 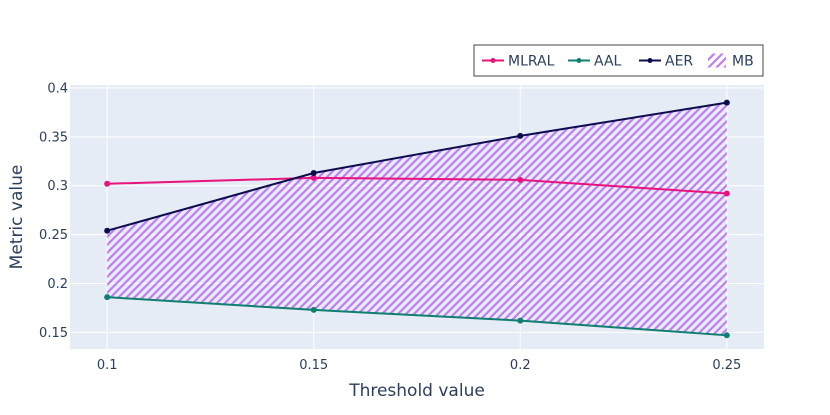 What do you see at coordinates (53, 235) in the screenshot?
I see `y-tick-label: 0.25` at bounding box center [53, 235].